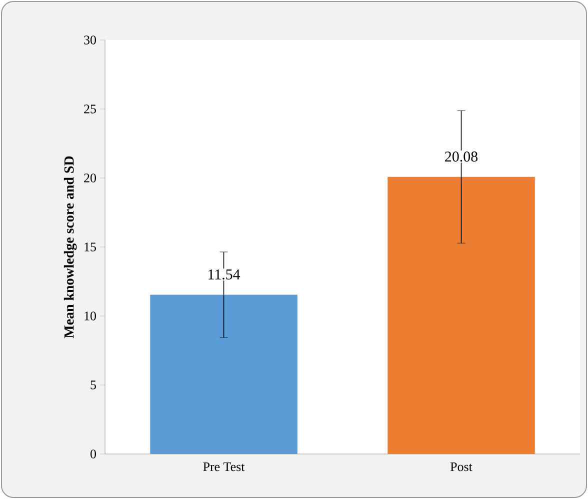 Image resolution: width=588 pixels, height=499 pixels. What do you see at coordinates (224, 467) in the screenshot?
I see `x-tick-label: Pre Test` at bounding box center [224, 467].